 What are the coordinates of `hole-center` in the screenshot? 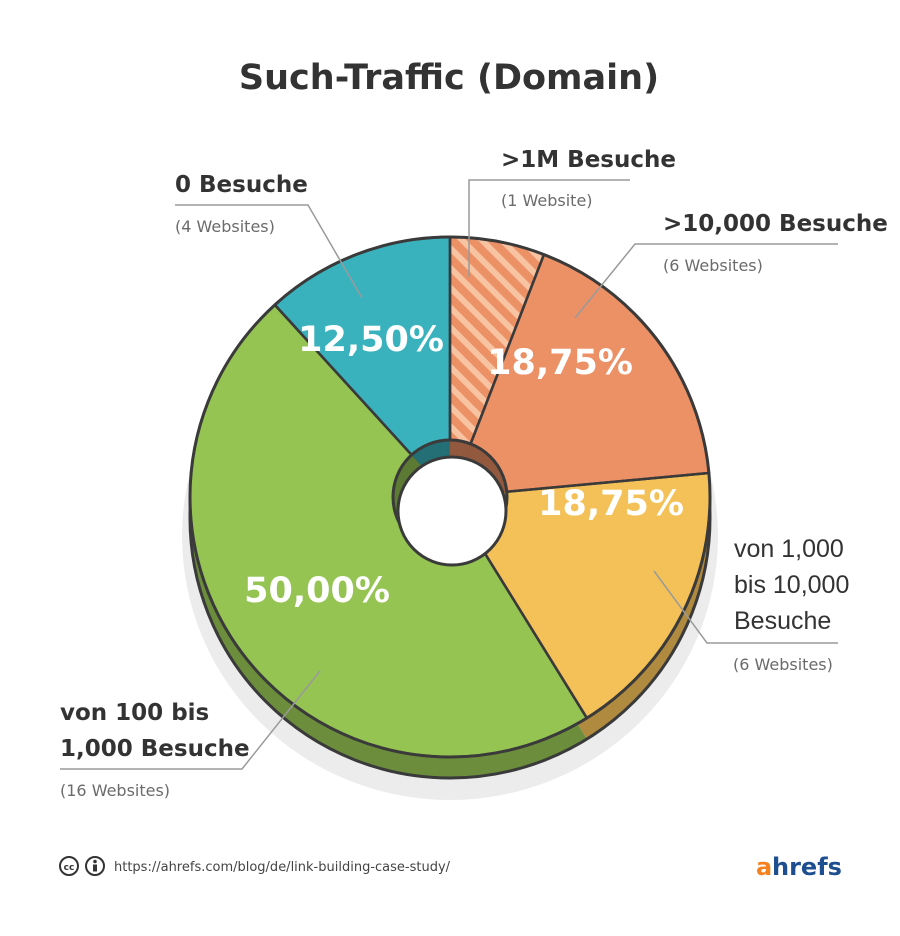 It's located at (452, 511).